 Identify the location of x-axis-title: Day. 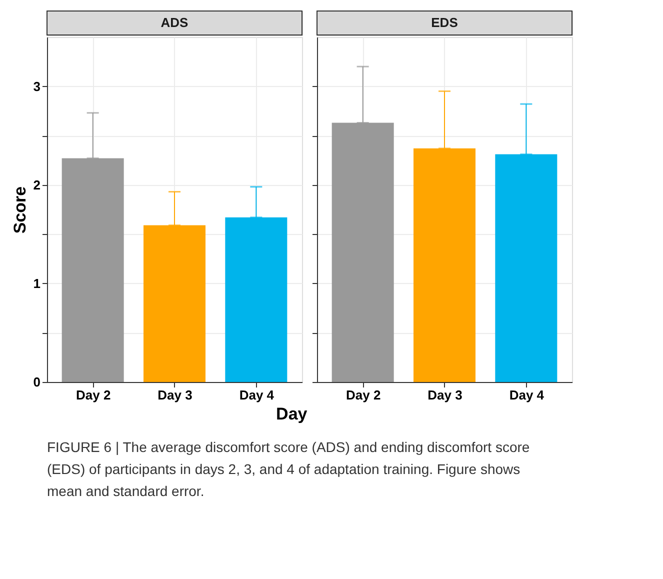
(292, 414).